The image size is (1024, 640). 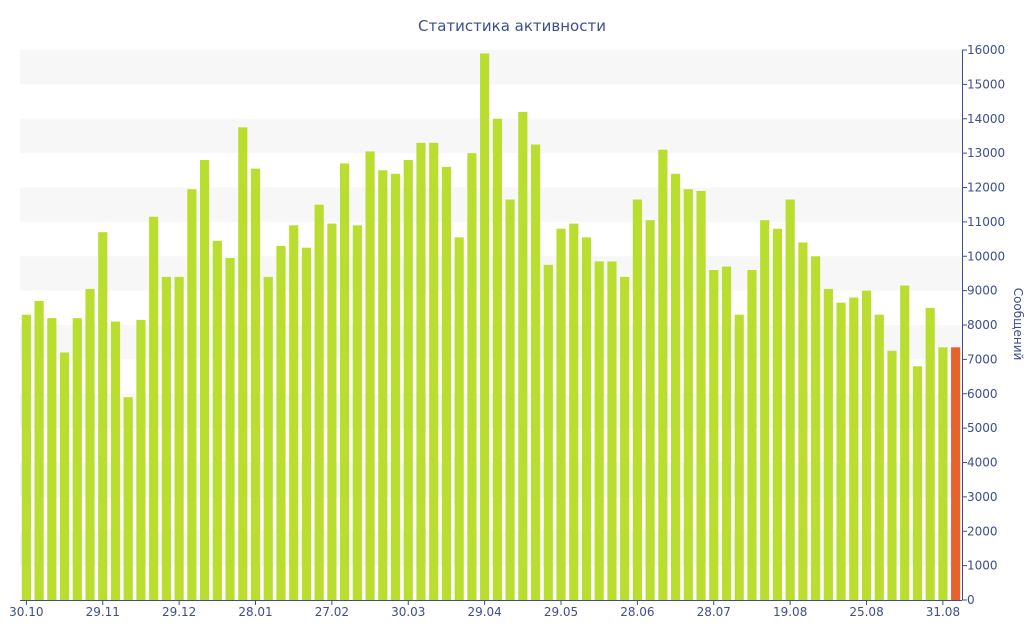 I want to click on x-tick-label: 30.03, so click(x=408, y=612).